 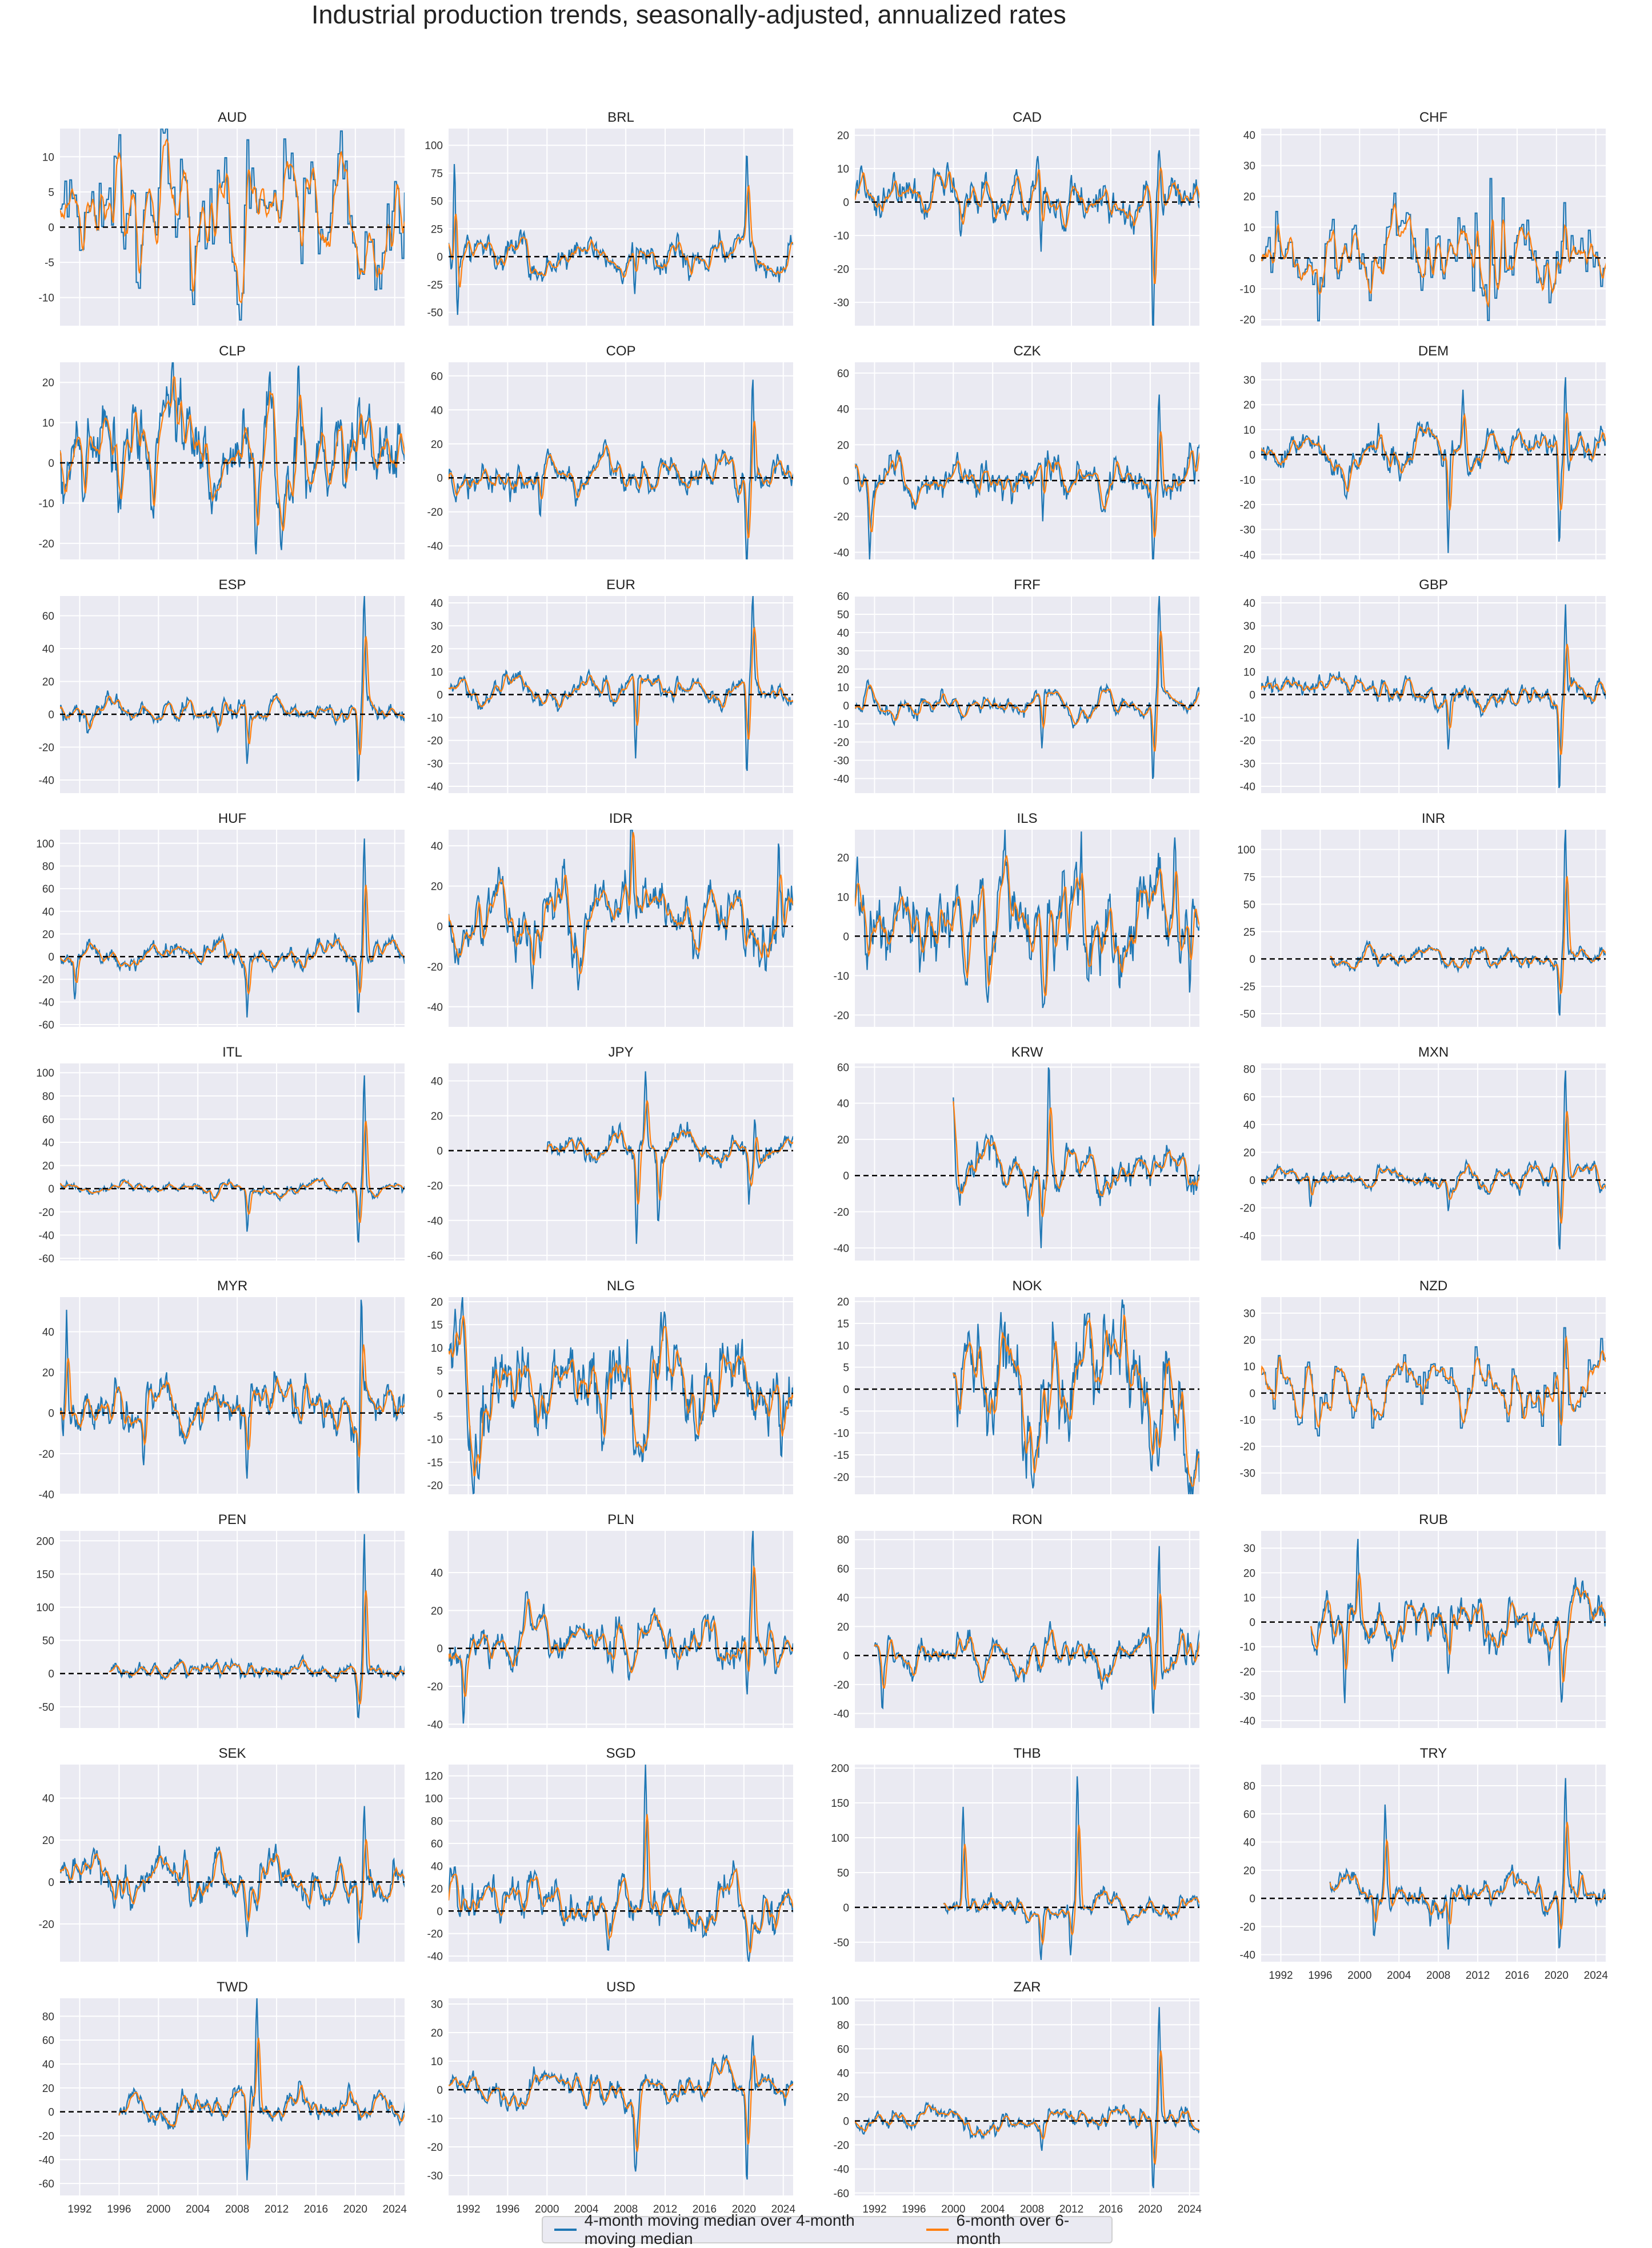 What do you see at coordinates (843, 1324) in the screenshot?
I see `y-tick-label: 15` at bounding box center [843, 1324].